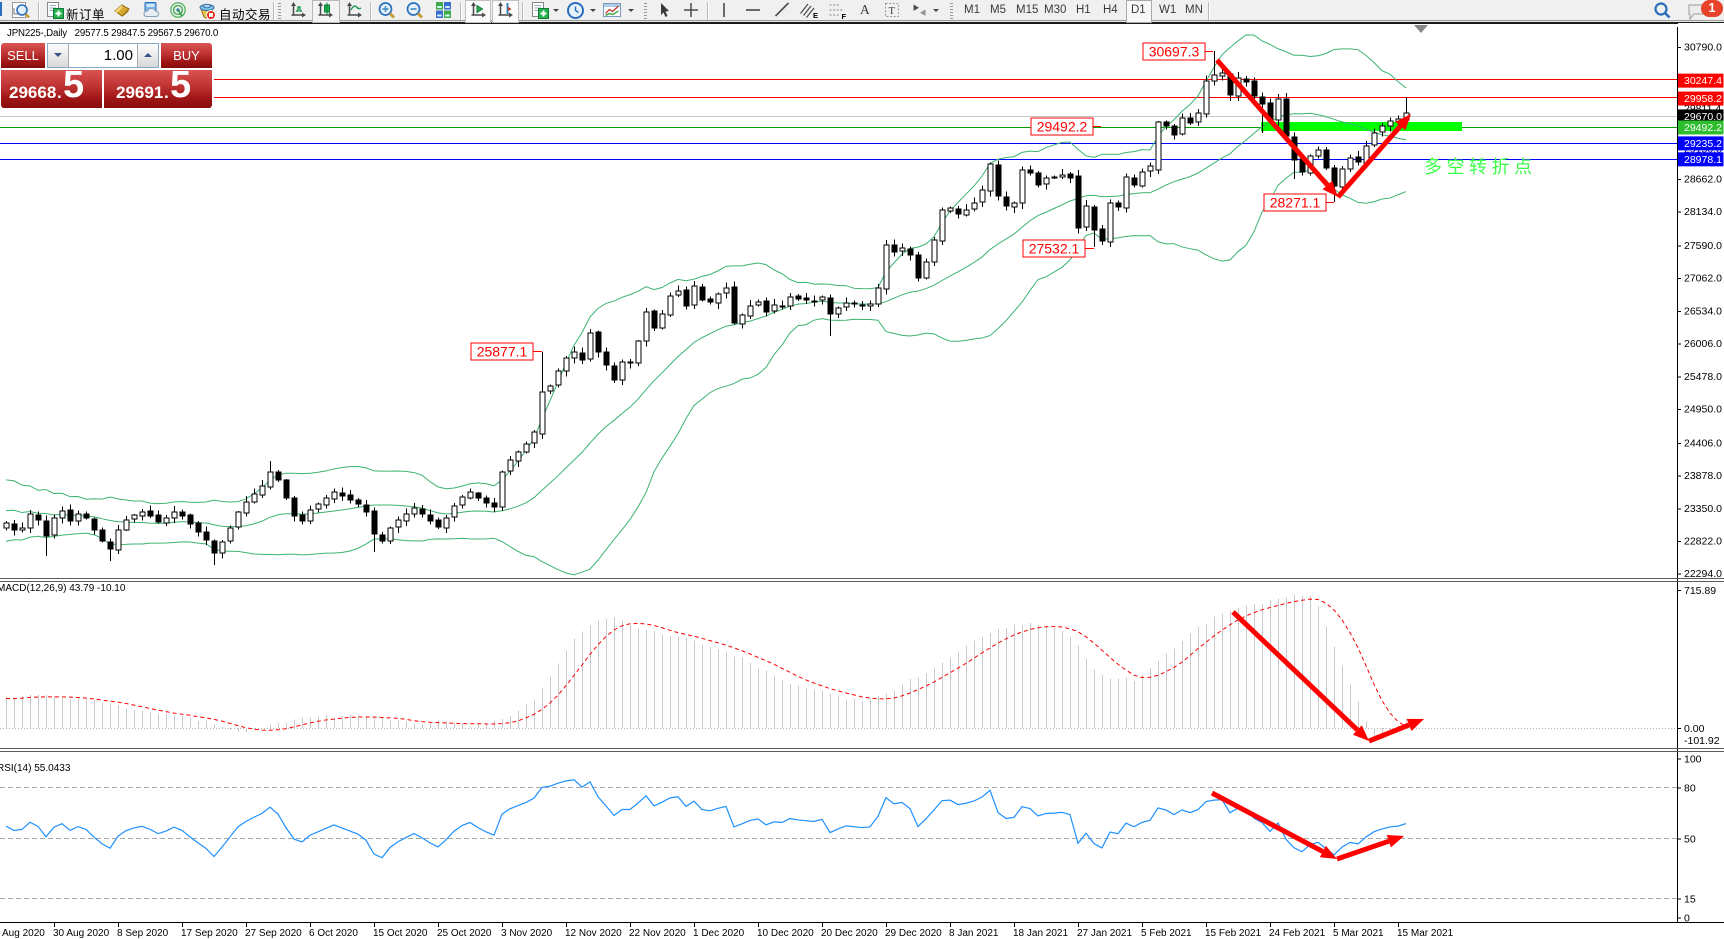  What do you see at coordinates (1687, 919) in the screenshot?
I see `svg-text: 0` at bounding box center [1687, 919].